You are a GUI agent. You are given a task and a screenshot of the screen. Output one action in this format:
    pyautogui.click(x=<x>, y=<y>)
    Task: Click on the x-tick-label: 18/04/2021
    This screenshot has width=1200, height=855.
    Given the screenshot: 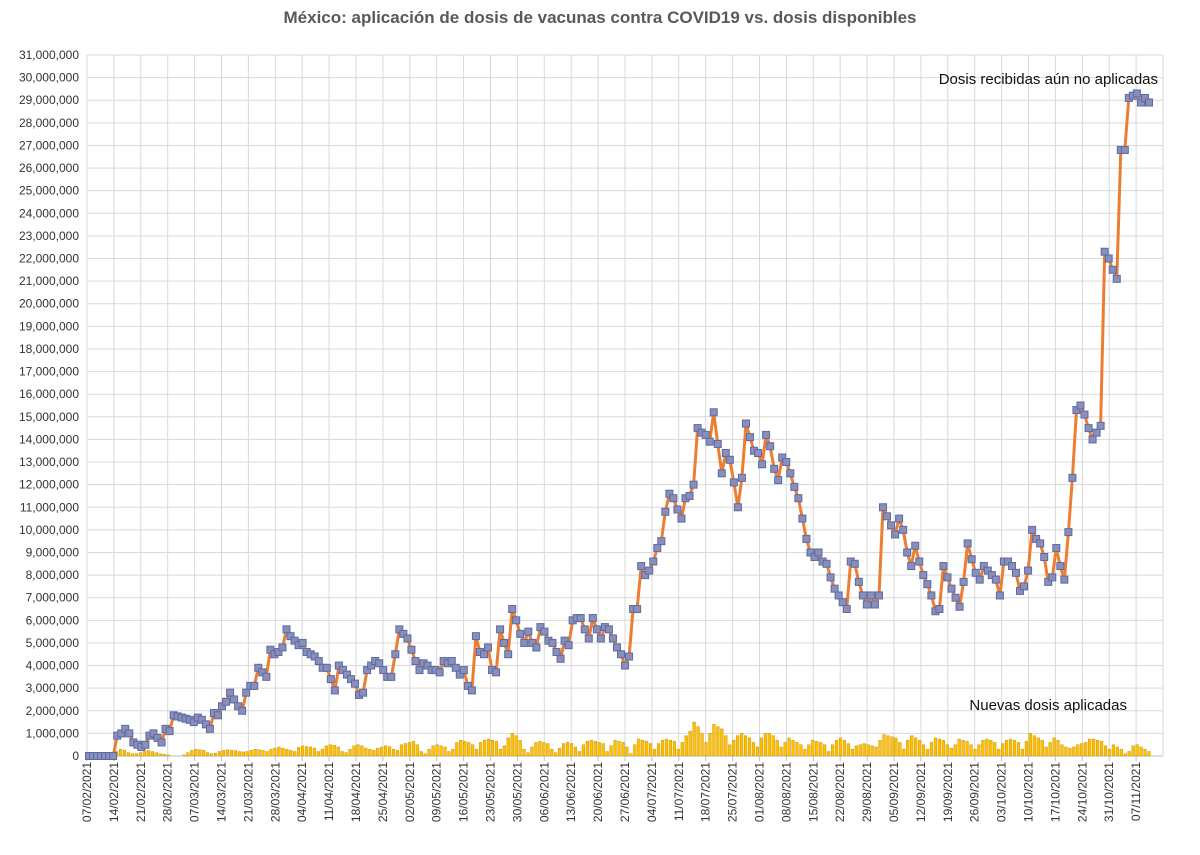 What is the action you would take?
    pyautogui.click(x=356, y=792)
    